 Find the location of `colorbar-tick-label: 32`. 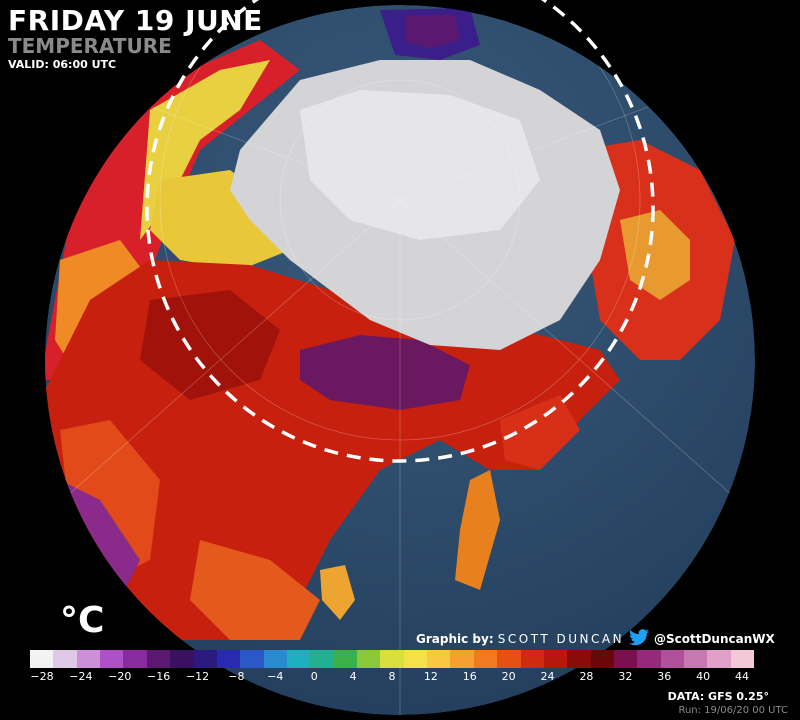

colorbar-tick-label: 32 is located at coordinates (625, 676).